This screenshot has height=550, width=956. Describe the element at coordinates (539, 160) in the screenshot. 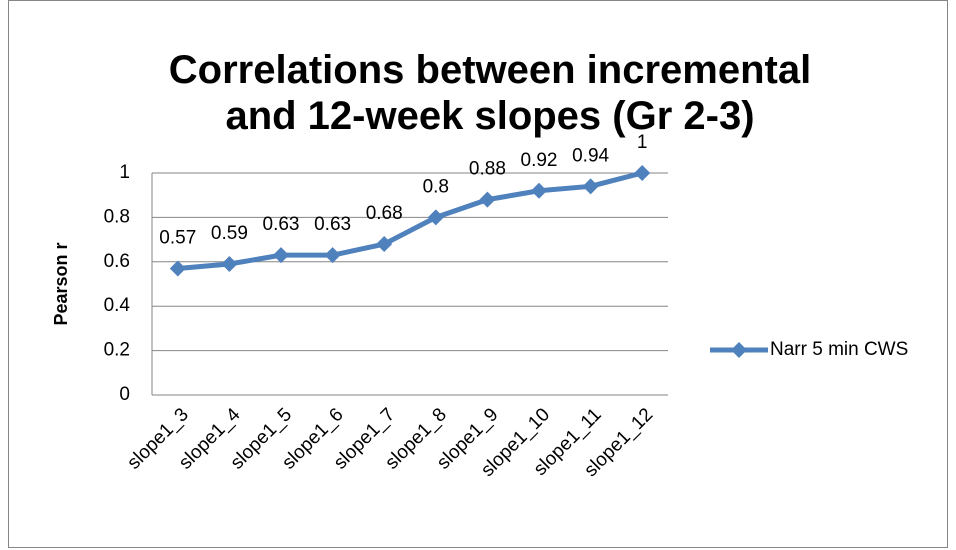

I see `data-label: 0.92` at that location.